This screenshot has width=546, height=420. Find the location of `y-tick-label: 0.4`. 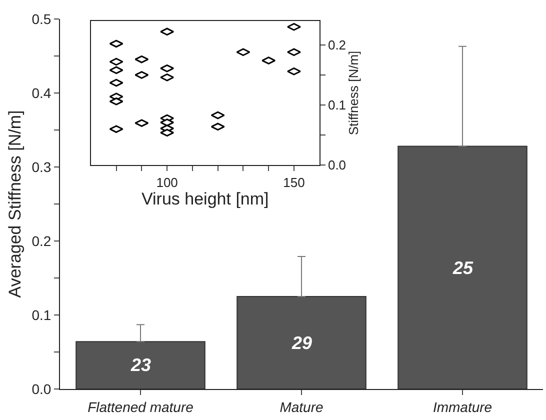

y-tick-label: 0.4 is located at coordinates (42, 92).